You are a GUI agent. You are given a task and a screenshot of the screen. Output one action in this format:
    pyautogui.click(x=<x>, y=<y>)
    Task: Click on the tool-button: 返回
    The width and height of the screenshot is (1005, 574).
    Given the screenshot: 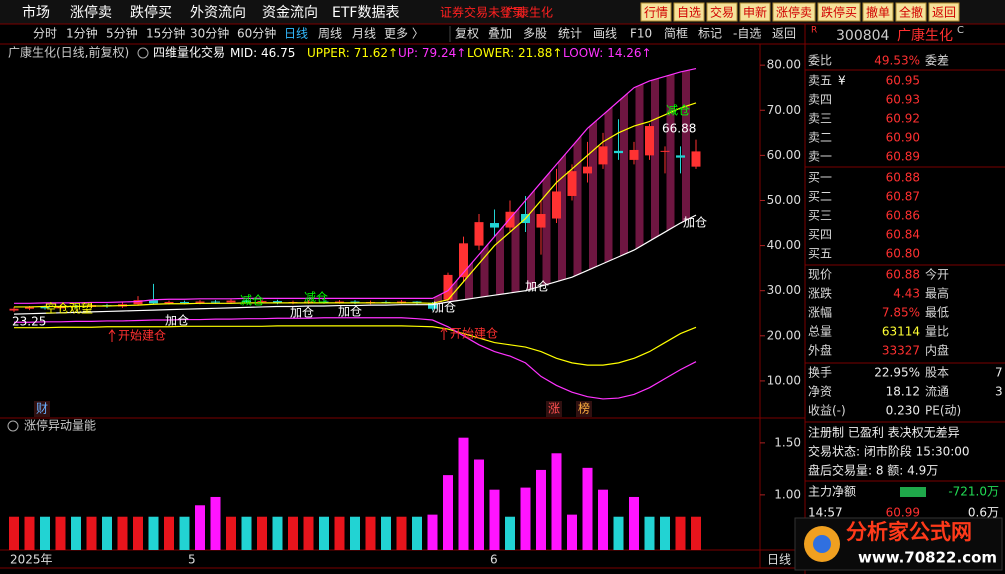 What is the action you would take?
    pyautogui.click(x=784, y=34)
    